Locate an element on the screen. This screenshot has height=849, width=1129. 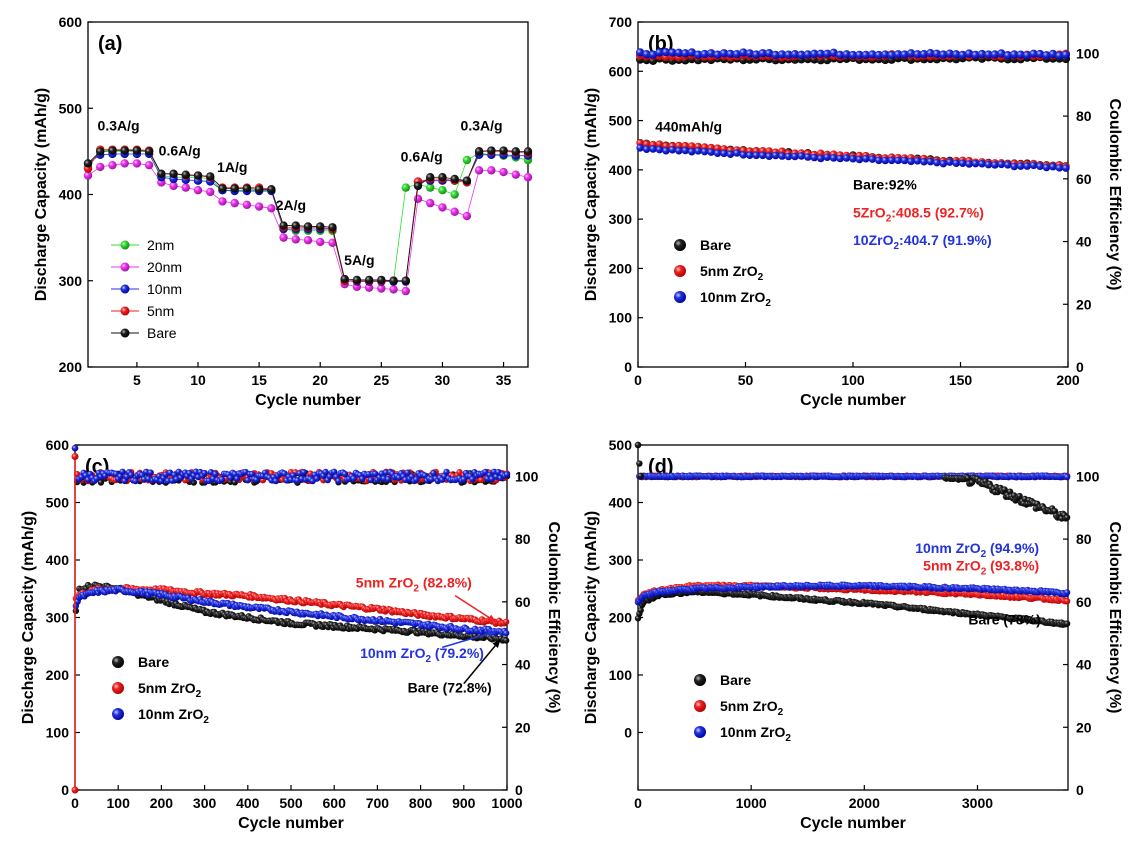
annotation: Bare (78%) is located at coordinates (1004, 619).